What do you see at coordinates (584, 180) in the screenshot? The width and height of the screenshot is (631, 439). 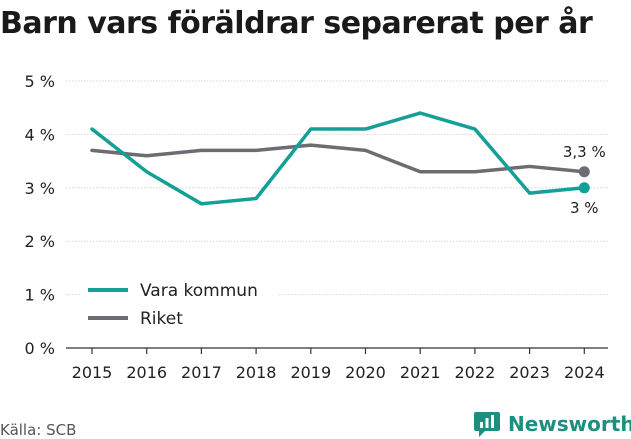 I see `end-labels: 3,3 % 3 %` at bounding box center [584, 180].